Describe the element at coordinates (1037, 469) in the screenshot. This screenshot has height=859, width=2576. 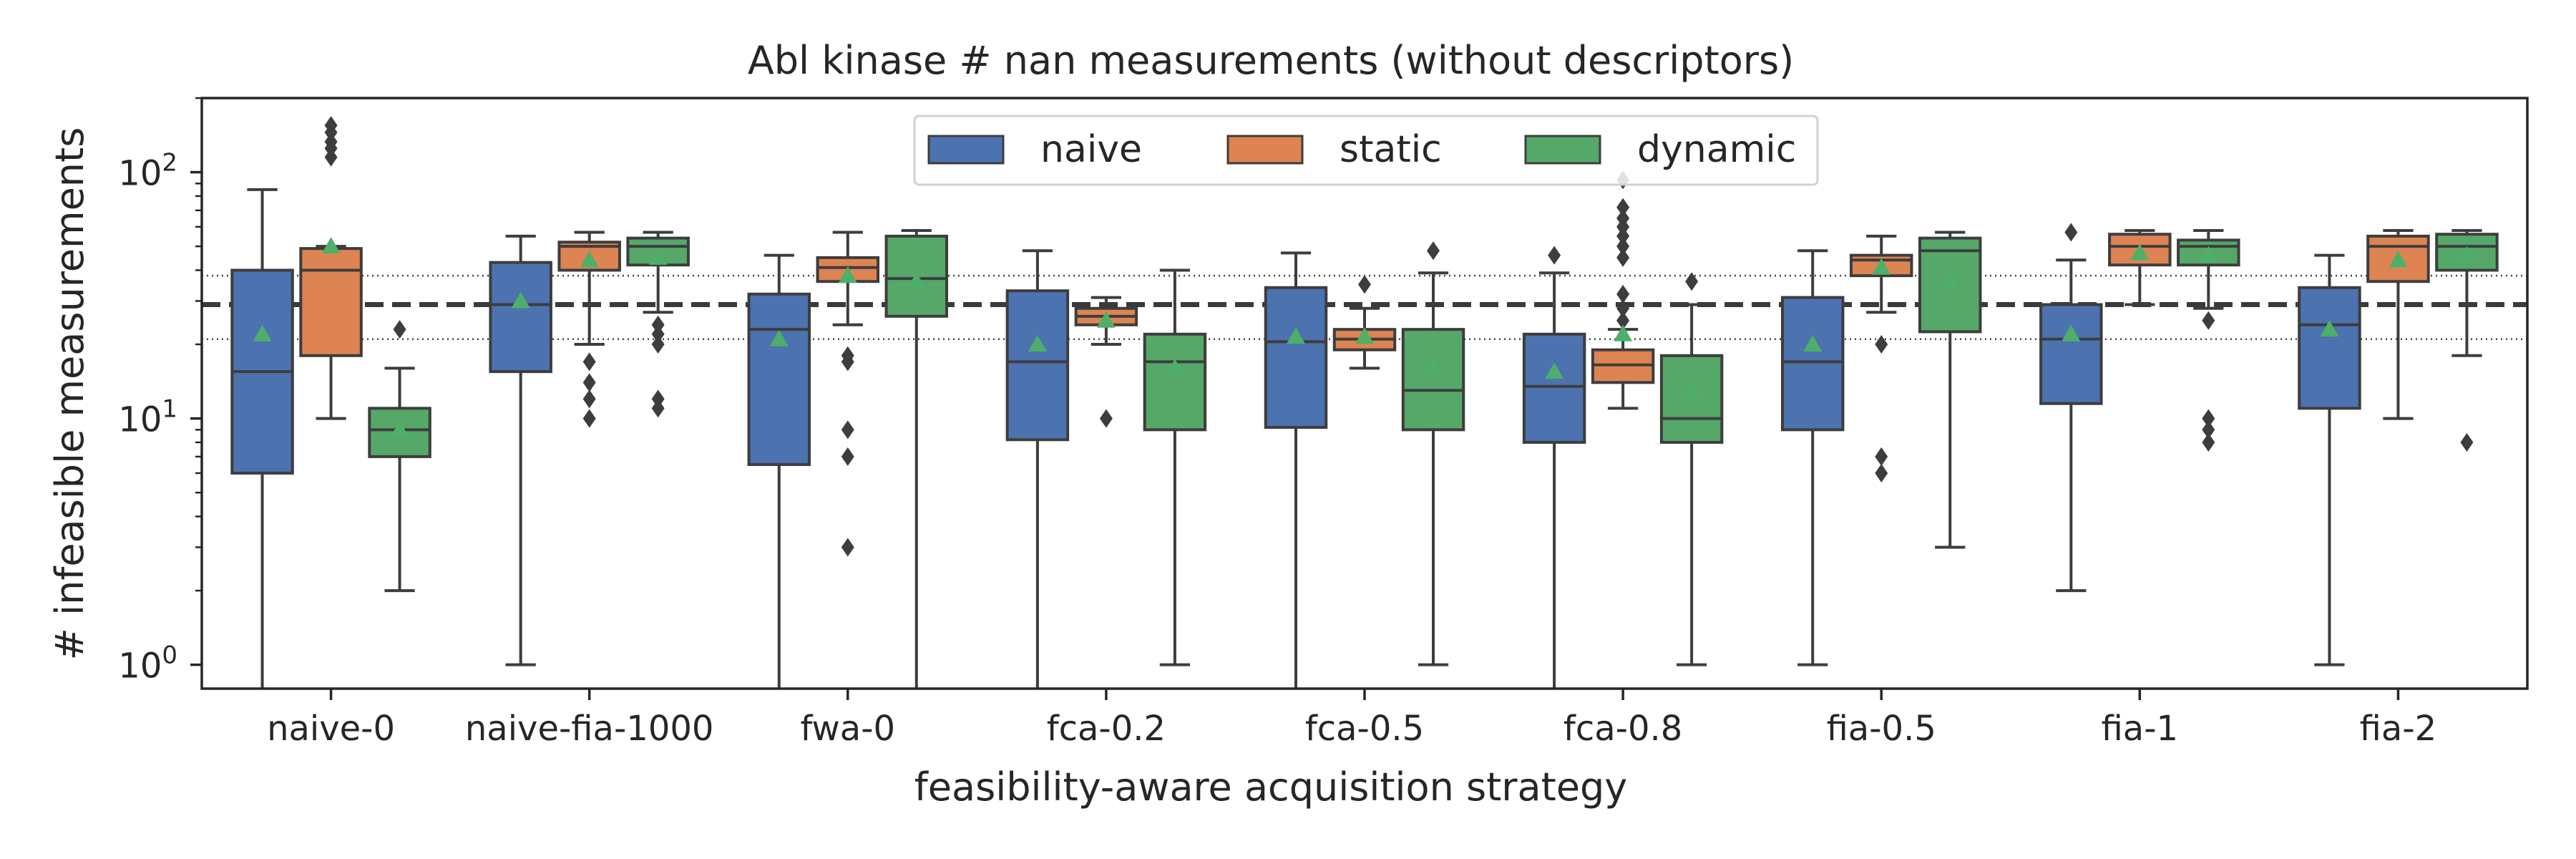
I see `box-naive-fca-0.2` at that location.